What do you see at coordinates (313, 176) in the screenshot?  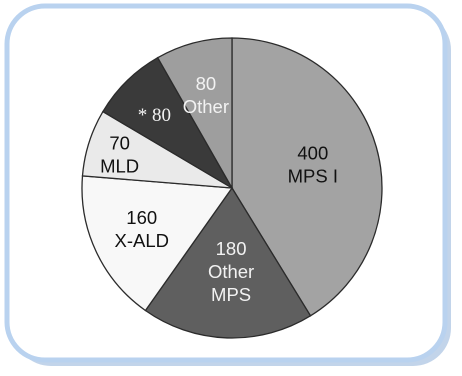 I see `slice-label-line: MPS I` at bounding box center [313, 176].